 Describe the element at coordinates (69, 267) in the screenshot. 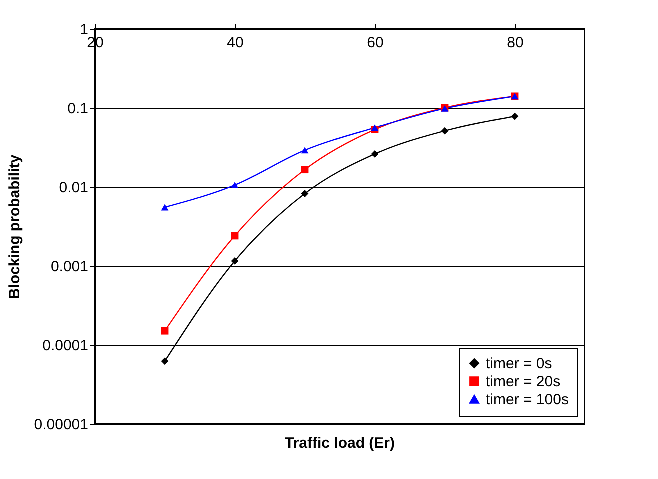

I see `y-tick-label: 0.001` at that location.